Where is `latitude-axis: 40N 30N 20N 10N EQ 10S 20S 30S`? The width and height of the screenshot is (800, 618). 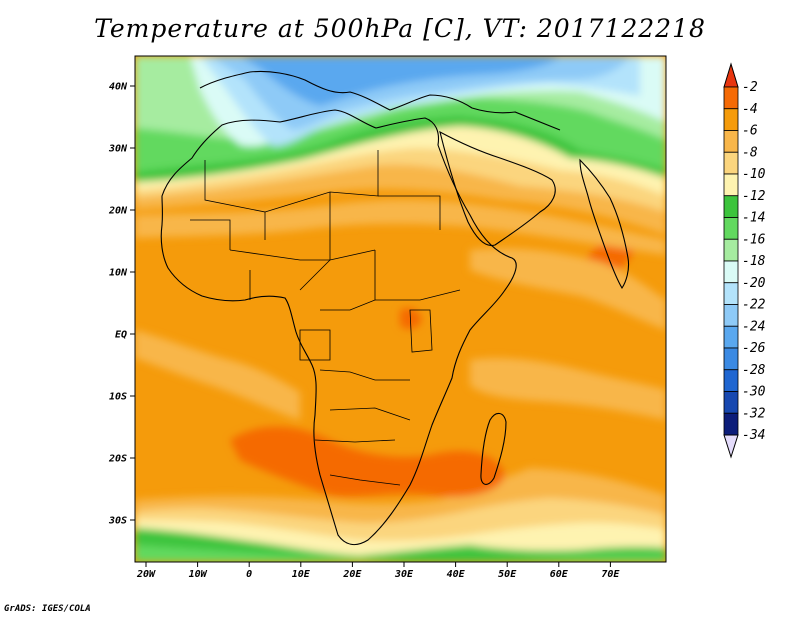 latitude-axis: 40N 30N 20N 10N EQ 10S 20S 30S is located at coordinates (121, 304).